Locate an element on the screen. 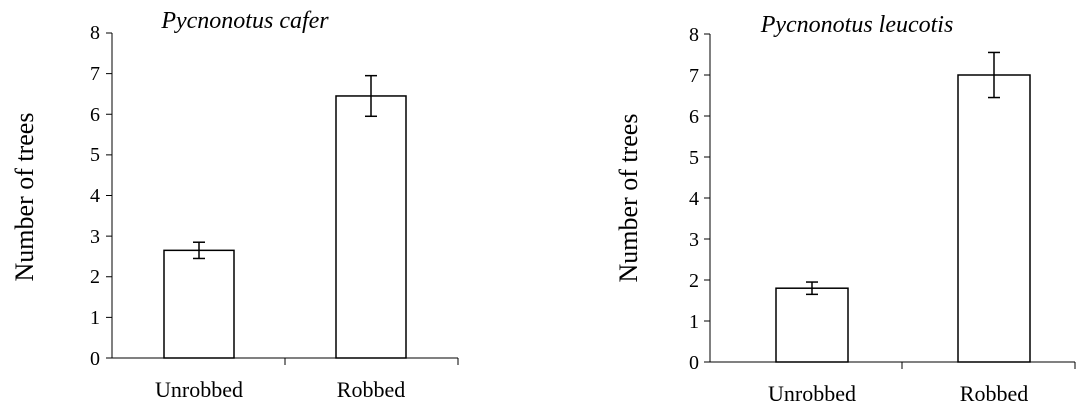 Image resolution: width=1078 pixels, height=406 pixels. chart-title: Pycnonotus cafer is located at coordinates (244, 21).